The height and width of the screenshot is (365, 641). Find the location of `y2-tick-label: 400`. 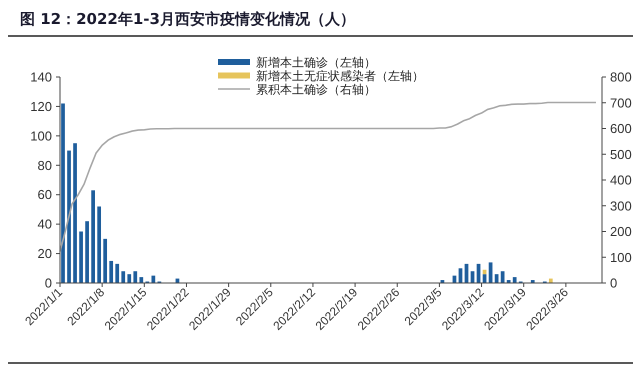

y2-tick-label: 400 is located at coordinates (621, 180).